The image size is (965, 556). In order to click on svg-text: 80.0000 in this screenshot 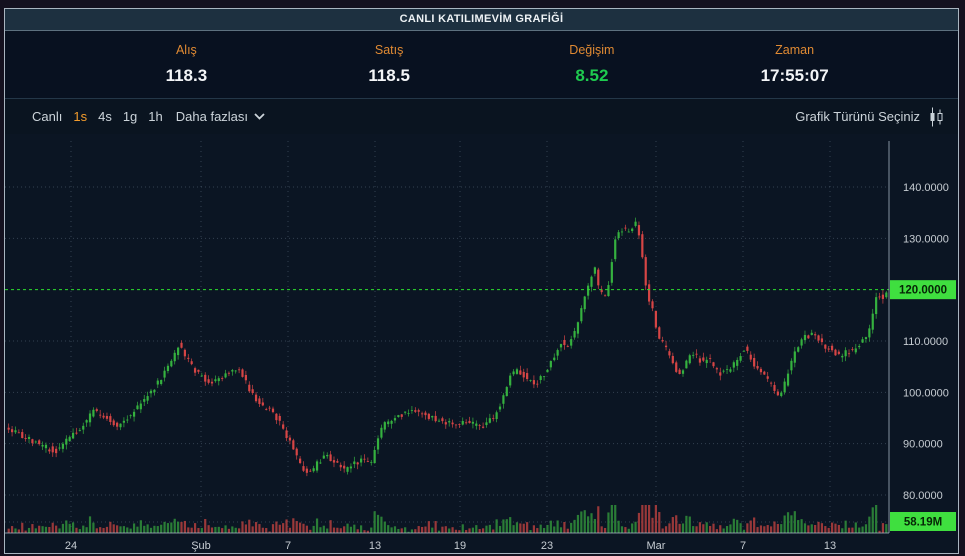, I will do `click(923, 496)`.